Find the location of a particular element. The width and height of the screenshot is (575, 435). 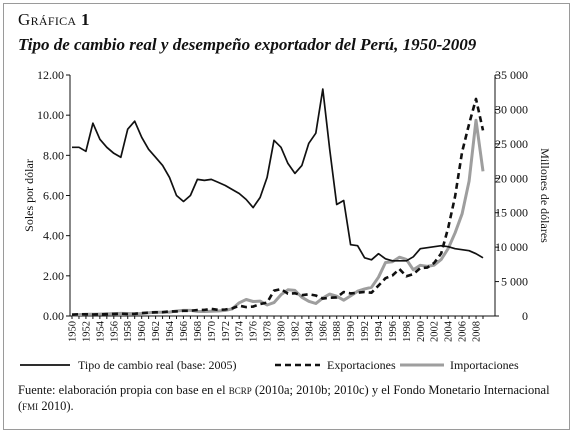

y-right-tick-label: 20 000 is located at coordinates (511, 178).